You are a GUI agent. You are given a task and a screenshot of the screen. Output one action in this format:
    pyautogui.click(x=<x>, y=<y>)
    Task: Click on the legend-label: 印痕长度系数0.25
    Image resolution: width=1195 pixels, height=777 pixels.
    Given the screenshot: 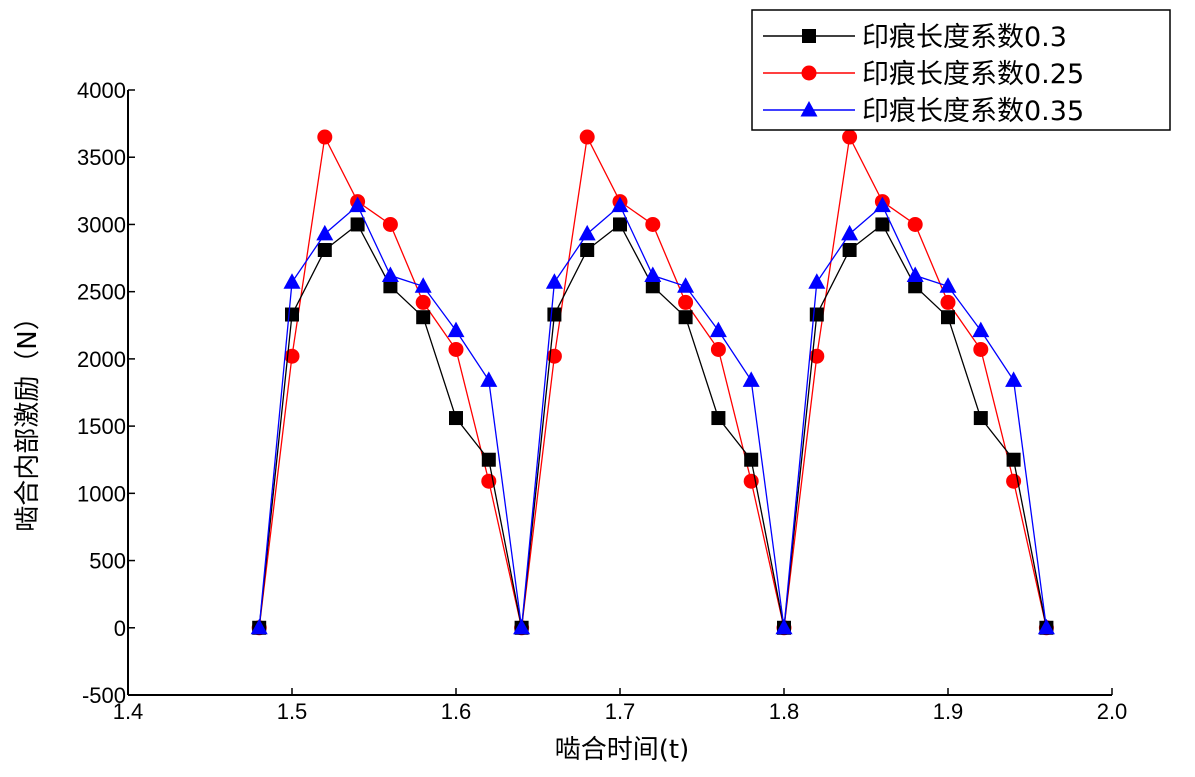 What is the action you would take?
    pyautogui.click(x=973, y=74)
    